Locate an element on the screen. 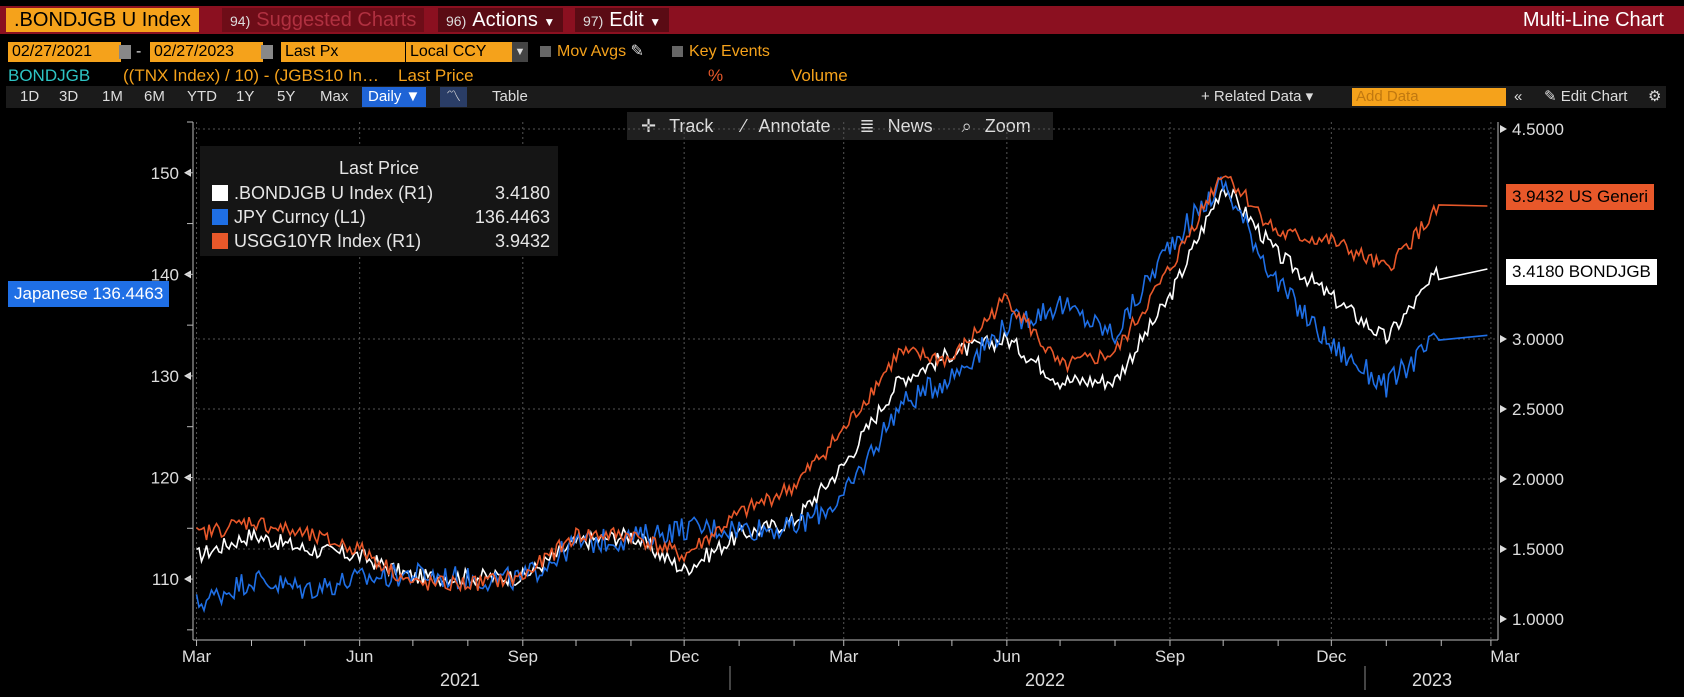 The height and width of the screenshot is (697, 1684). suggested-charts-button: 94) Suggested Charts is located at coordinates (323, 20).